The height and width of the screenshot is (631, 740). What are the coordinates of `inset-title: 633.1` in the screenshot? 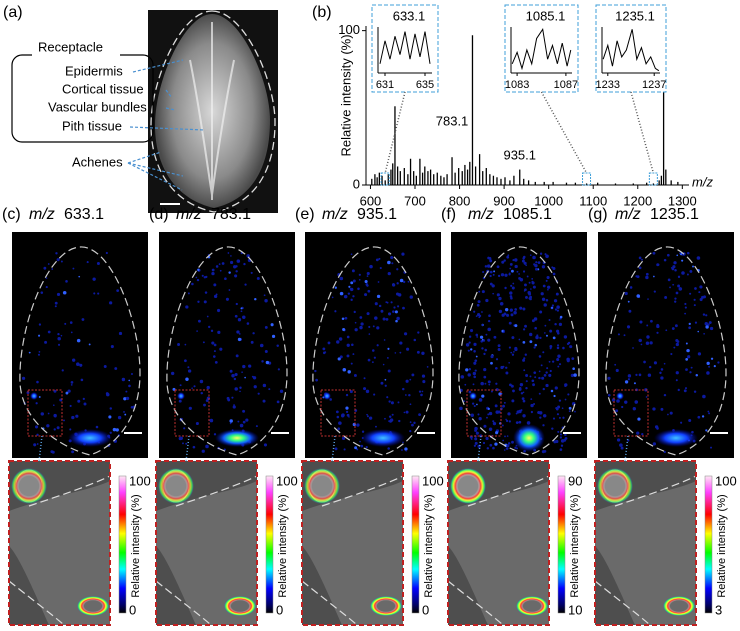 It's located at (409, 15).